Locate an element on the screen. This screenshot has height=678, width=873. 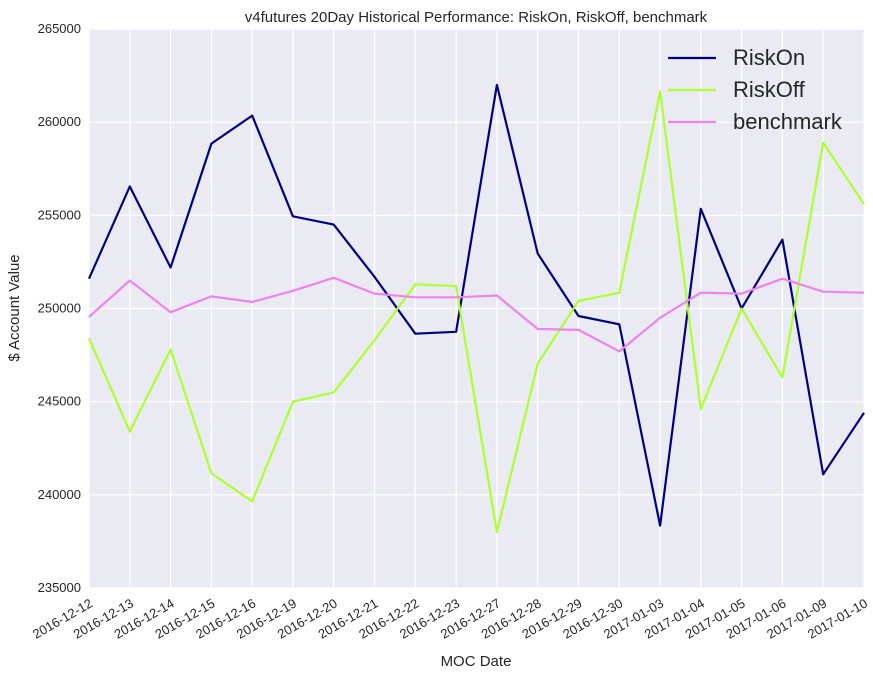
y-tick-label: 260000 is located at coordinates (59, 121).